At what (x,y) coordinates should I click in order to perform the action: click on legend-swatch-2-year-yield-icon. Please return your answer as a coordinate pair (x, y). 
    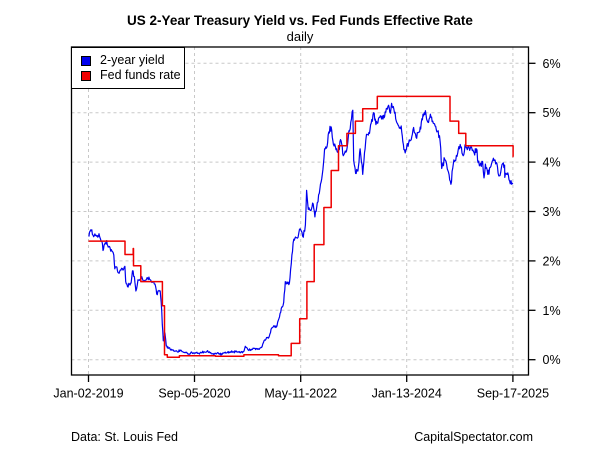
    Looking at the image, I should click on (86, 60).